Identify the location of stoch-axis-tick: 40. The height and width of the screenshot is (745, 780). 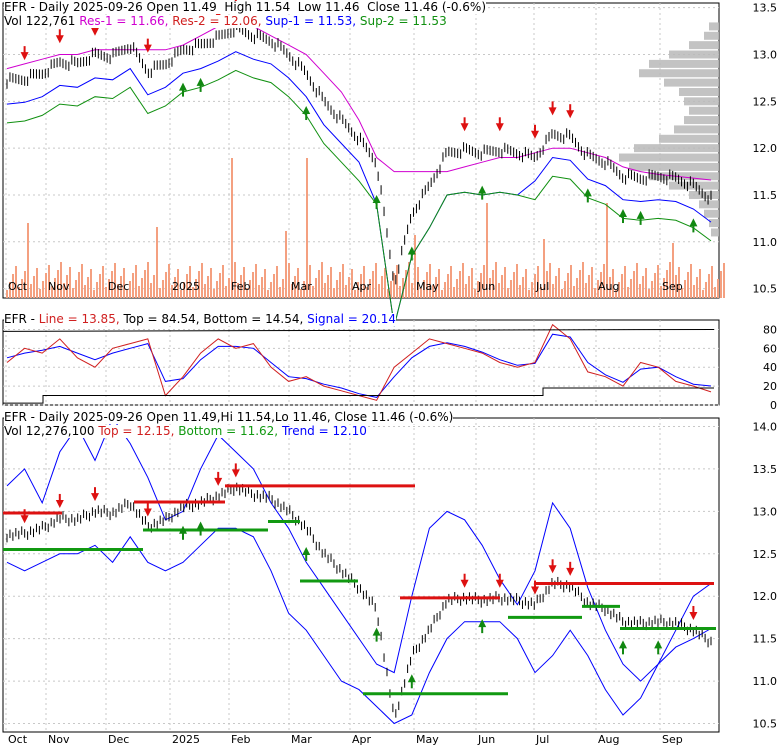
(770, 367).